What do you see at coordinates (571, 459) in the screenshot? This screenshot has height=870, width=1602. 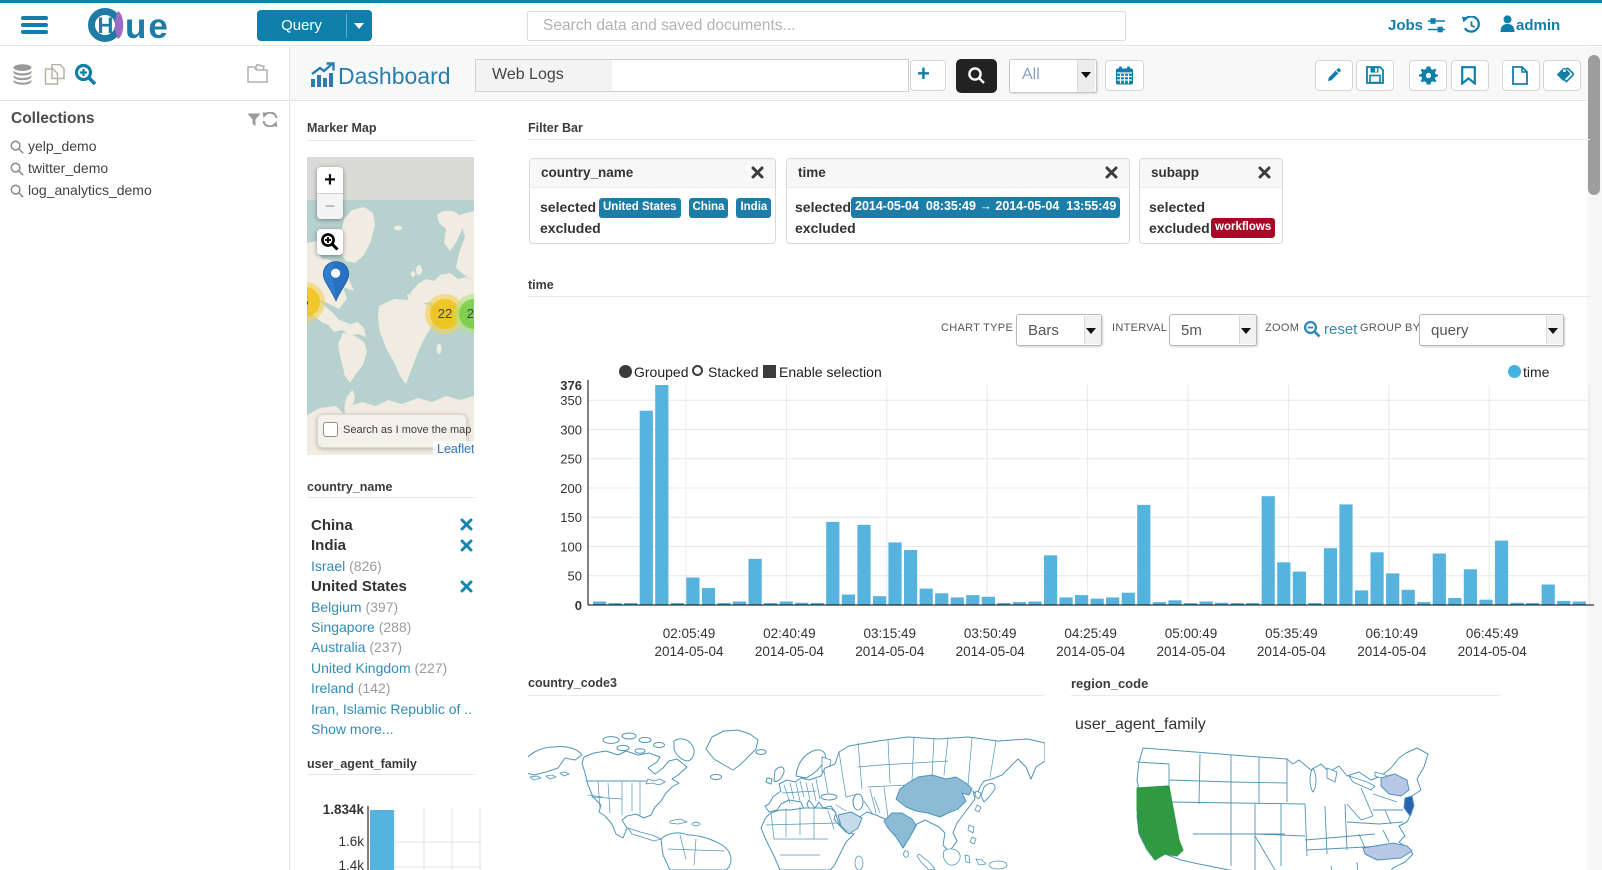 I see `svg-text: 250` at bounding box center [571, 459].